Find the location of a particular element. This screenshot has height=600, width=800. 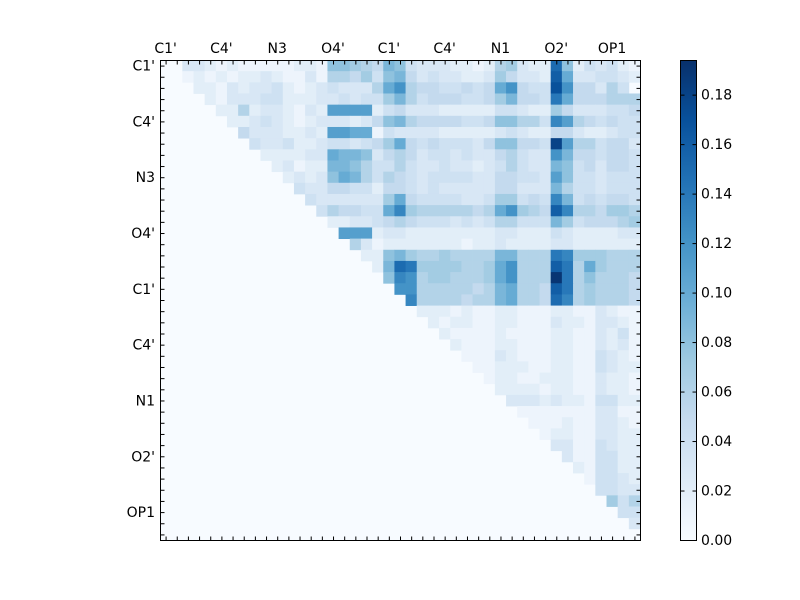

y-tick-label: C4' is located at coordinates (143, 346).